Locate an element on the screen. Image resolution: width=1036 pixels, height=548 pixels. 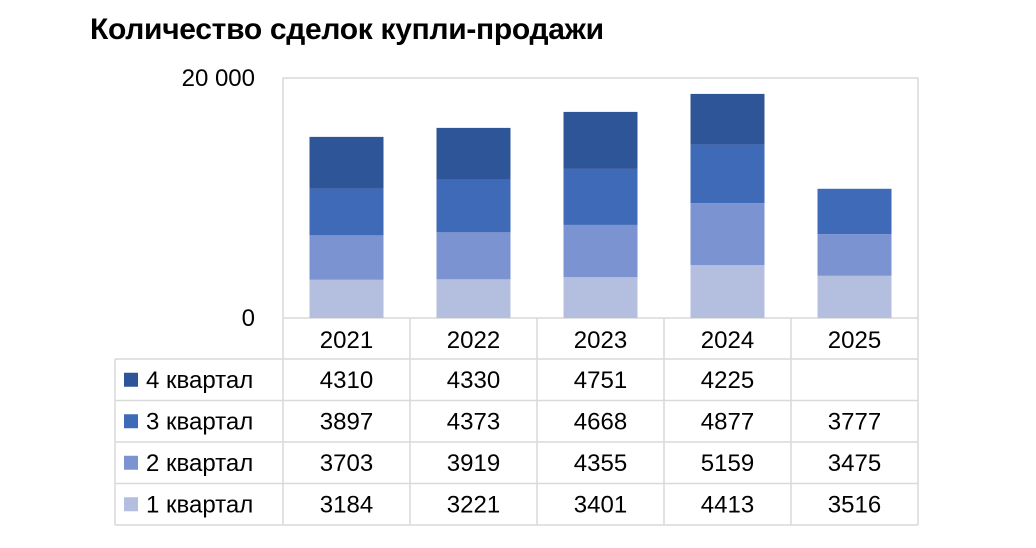
x-tick-label: 2023 is located at coordinates (600, 340).